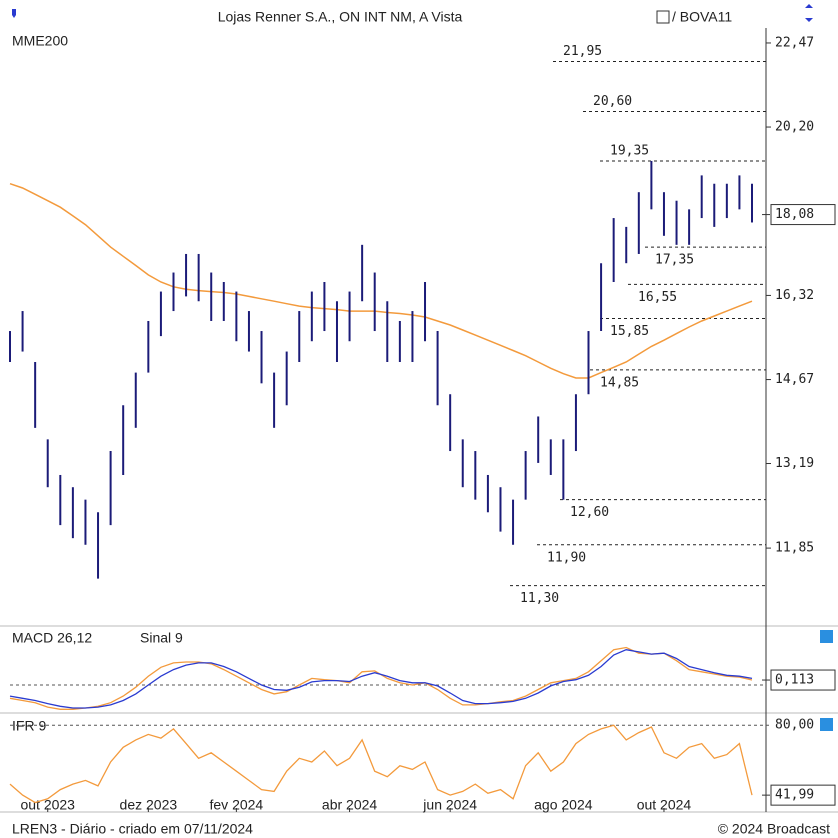 This screenshot has width=838, height=838. Describe the element at coordinates (582, 51) in the screenshot. I see `level-label: 21,95` at that location.